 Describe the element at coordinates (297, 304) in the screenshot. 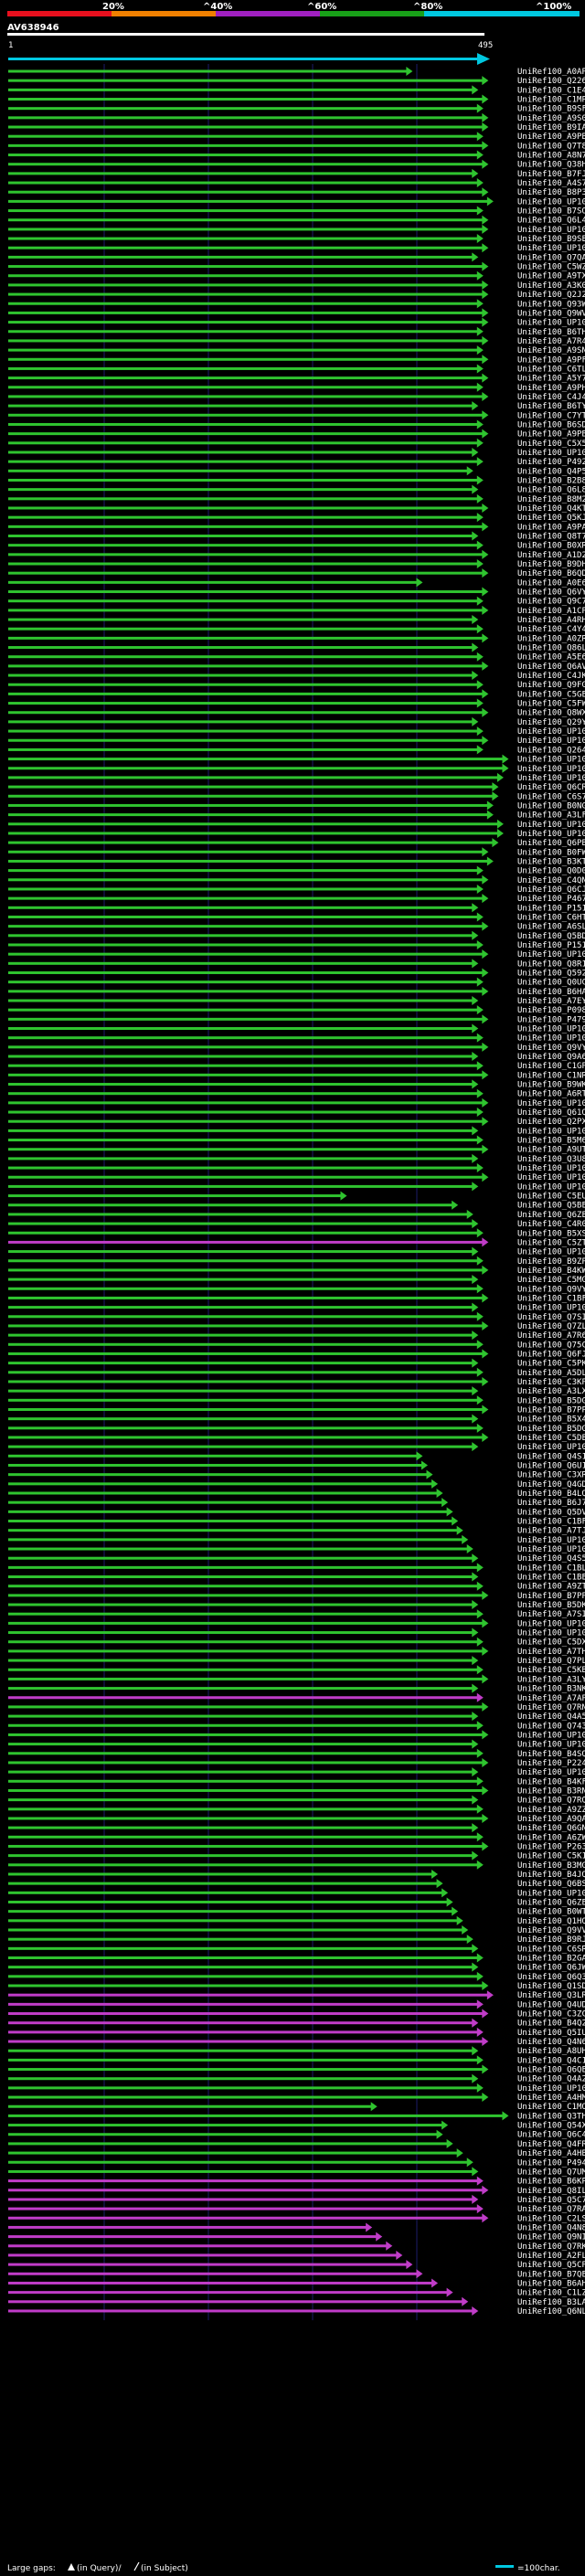

I see `hit-row: UniRef100_Q93WV5` at that location.